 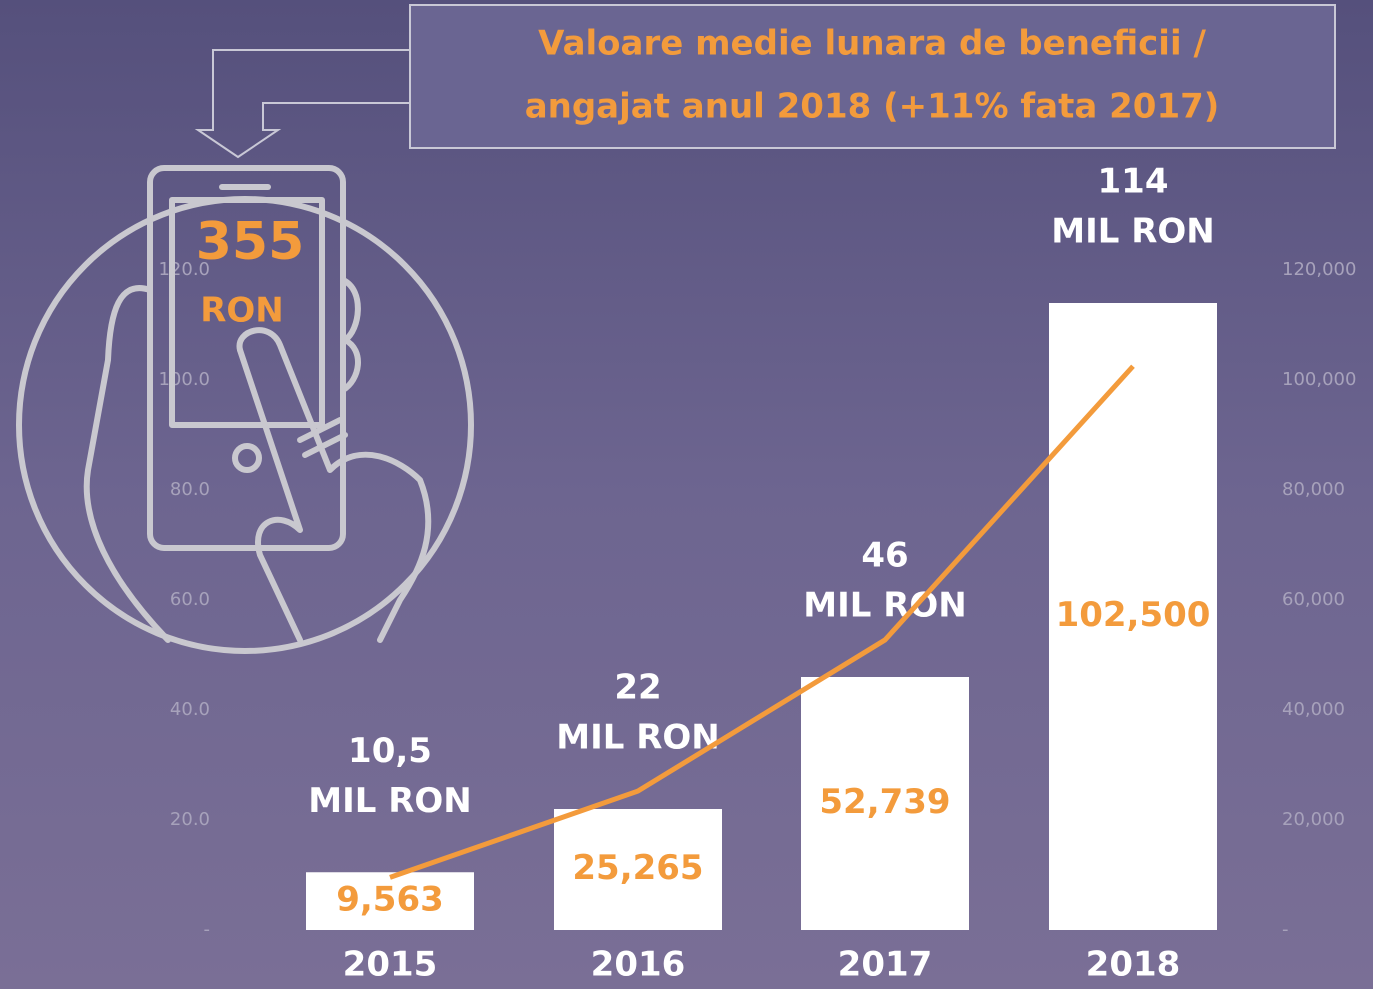 I want to click on y-tick-label: 20.0, so click(x=190, y=819).